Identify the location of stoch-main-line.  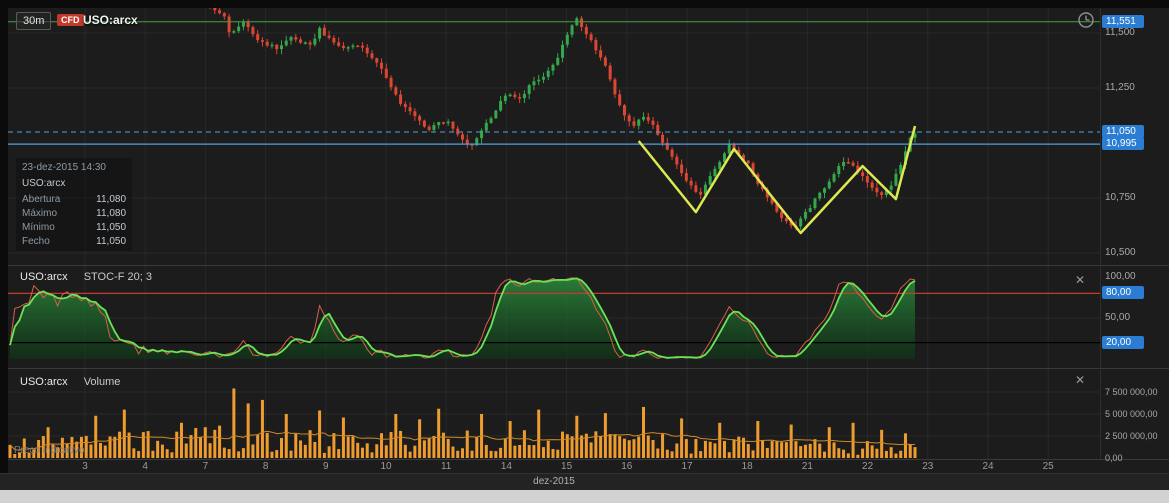
(462, 318).